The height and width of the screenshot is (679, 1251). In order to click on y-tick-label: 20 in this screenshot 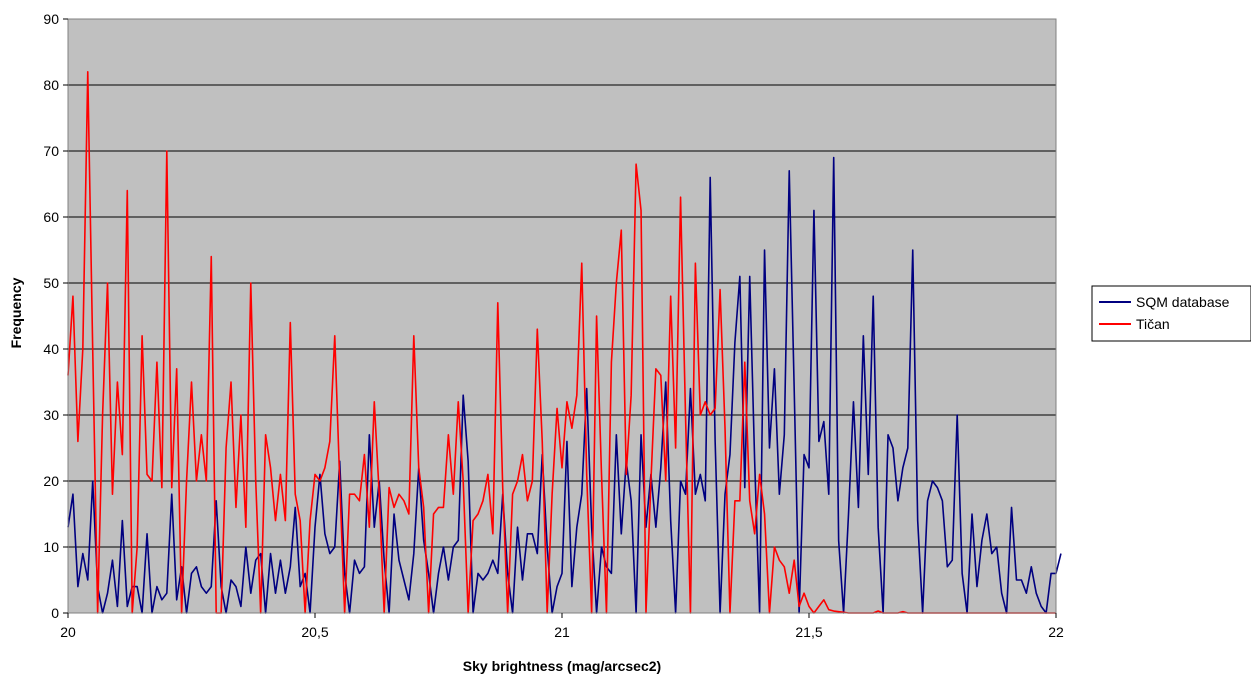, I will do `click(51, 481)`.